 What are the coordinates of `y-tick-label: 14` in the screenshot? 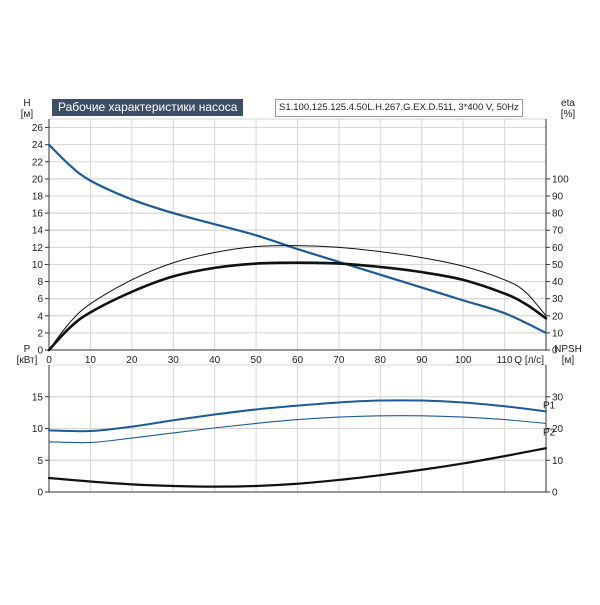 It's located at (38, 231).